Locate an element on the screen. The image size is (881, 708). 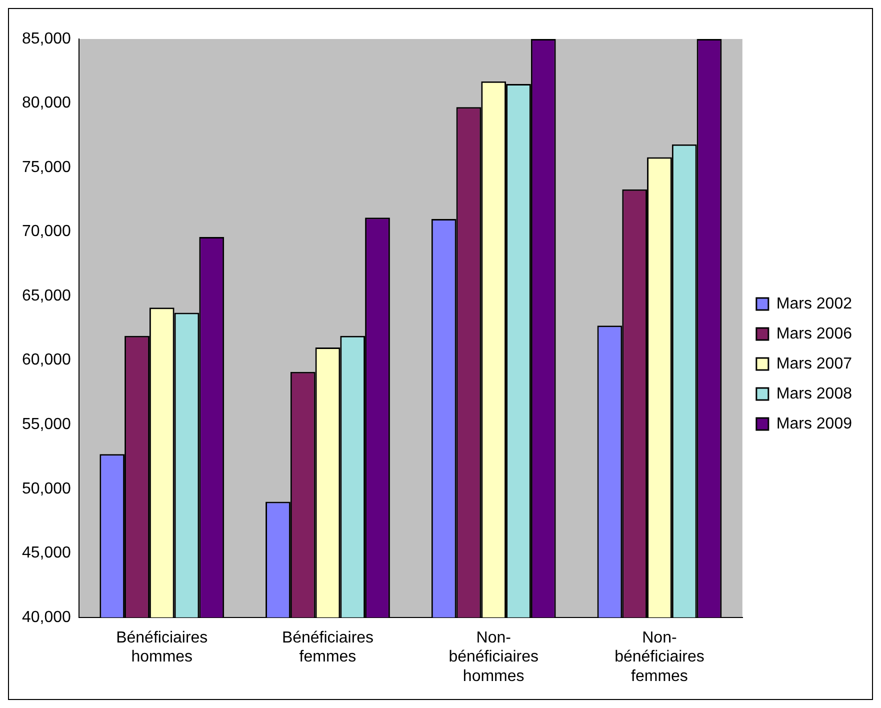
y-tick-label: 80,000 is located at coordinates (47, 103).